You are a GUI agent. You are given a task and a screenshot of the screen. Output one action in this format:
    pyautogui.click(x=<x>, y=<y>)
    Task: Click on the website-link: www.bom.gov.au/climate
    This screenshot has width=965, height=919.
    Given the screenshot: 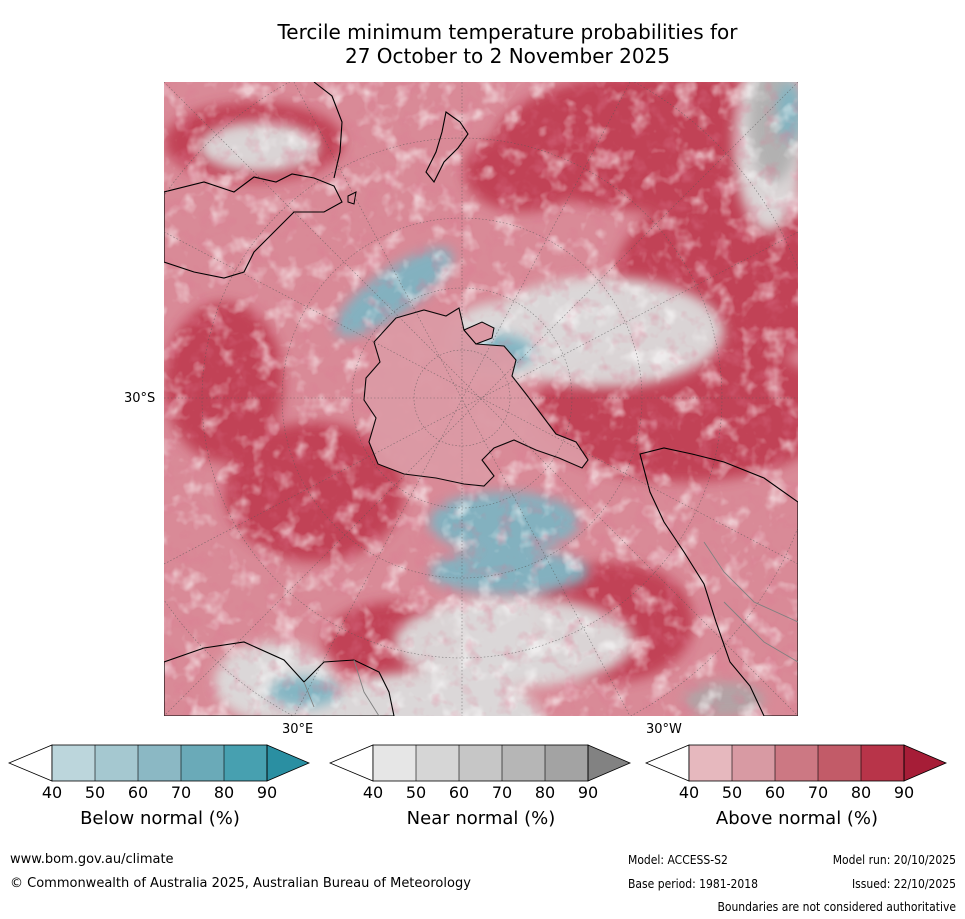 What is the action you would take?
    pyautogui.click(x=92, y=859)
    